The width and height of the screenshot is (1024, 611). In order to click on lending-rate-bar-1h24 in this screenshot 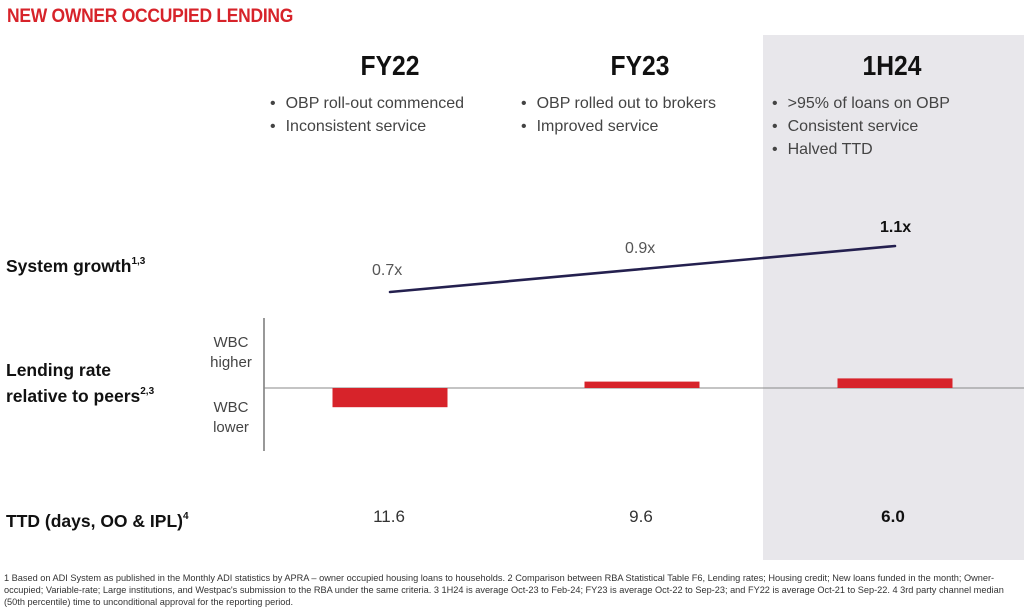, I will do `click(895, 383)`.